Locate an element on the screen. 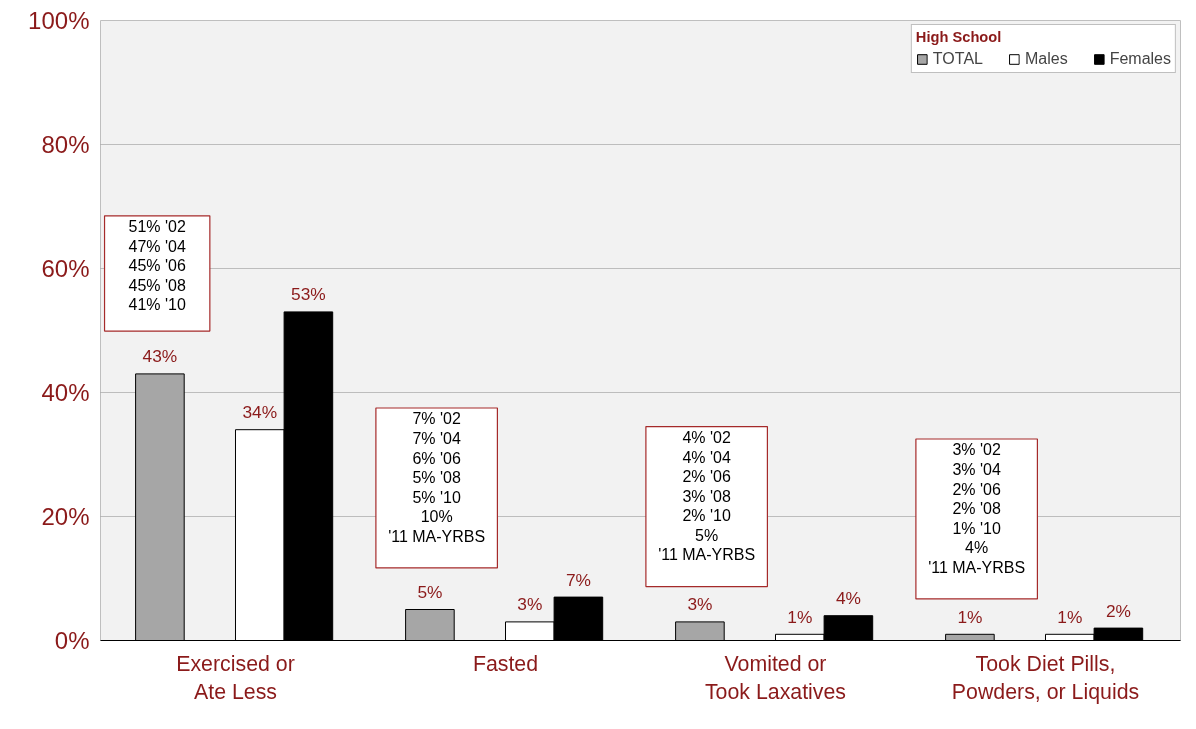 The image size is (1196, 729). data-label: 5% is located at coordinates (430, 592).